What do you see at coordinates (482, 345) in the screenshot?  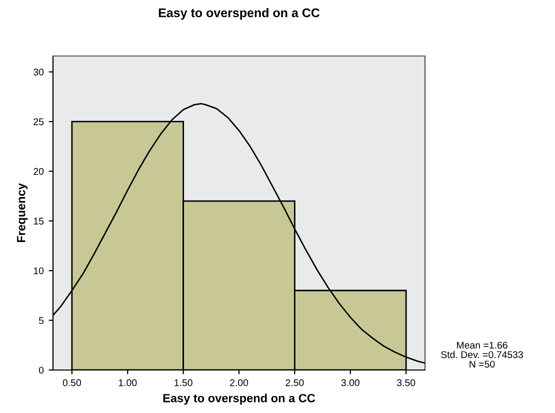 I see `text: Mean =1.66` at bounding box center [482, 345].